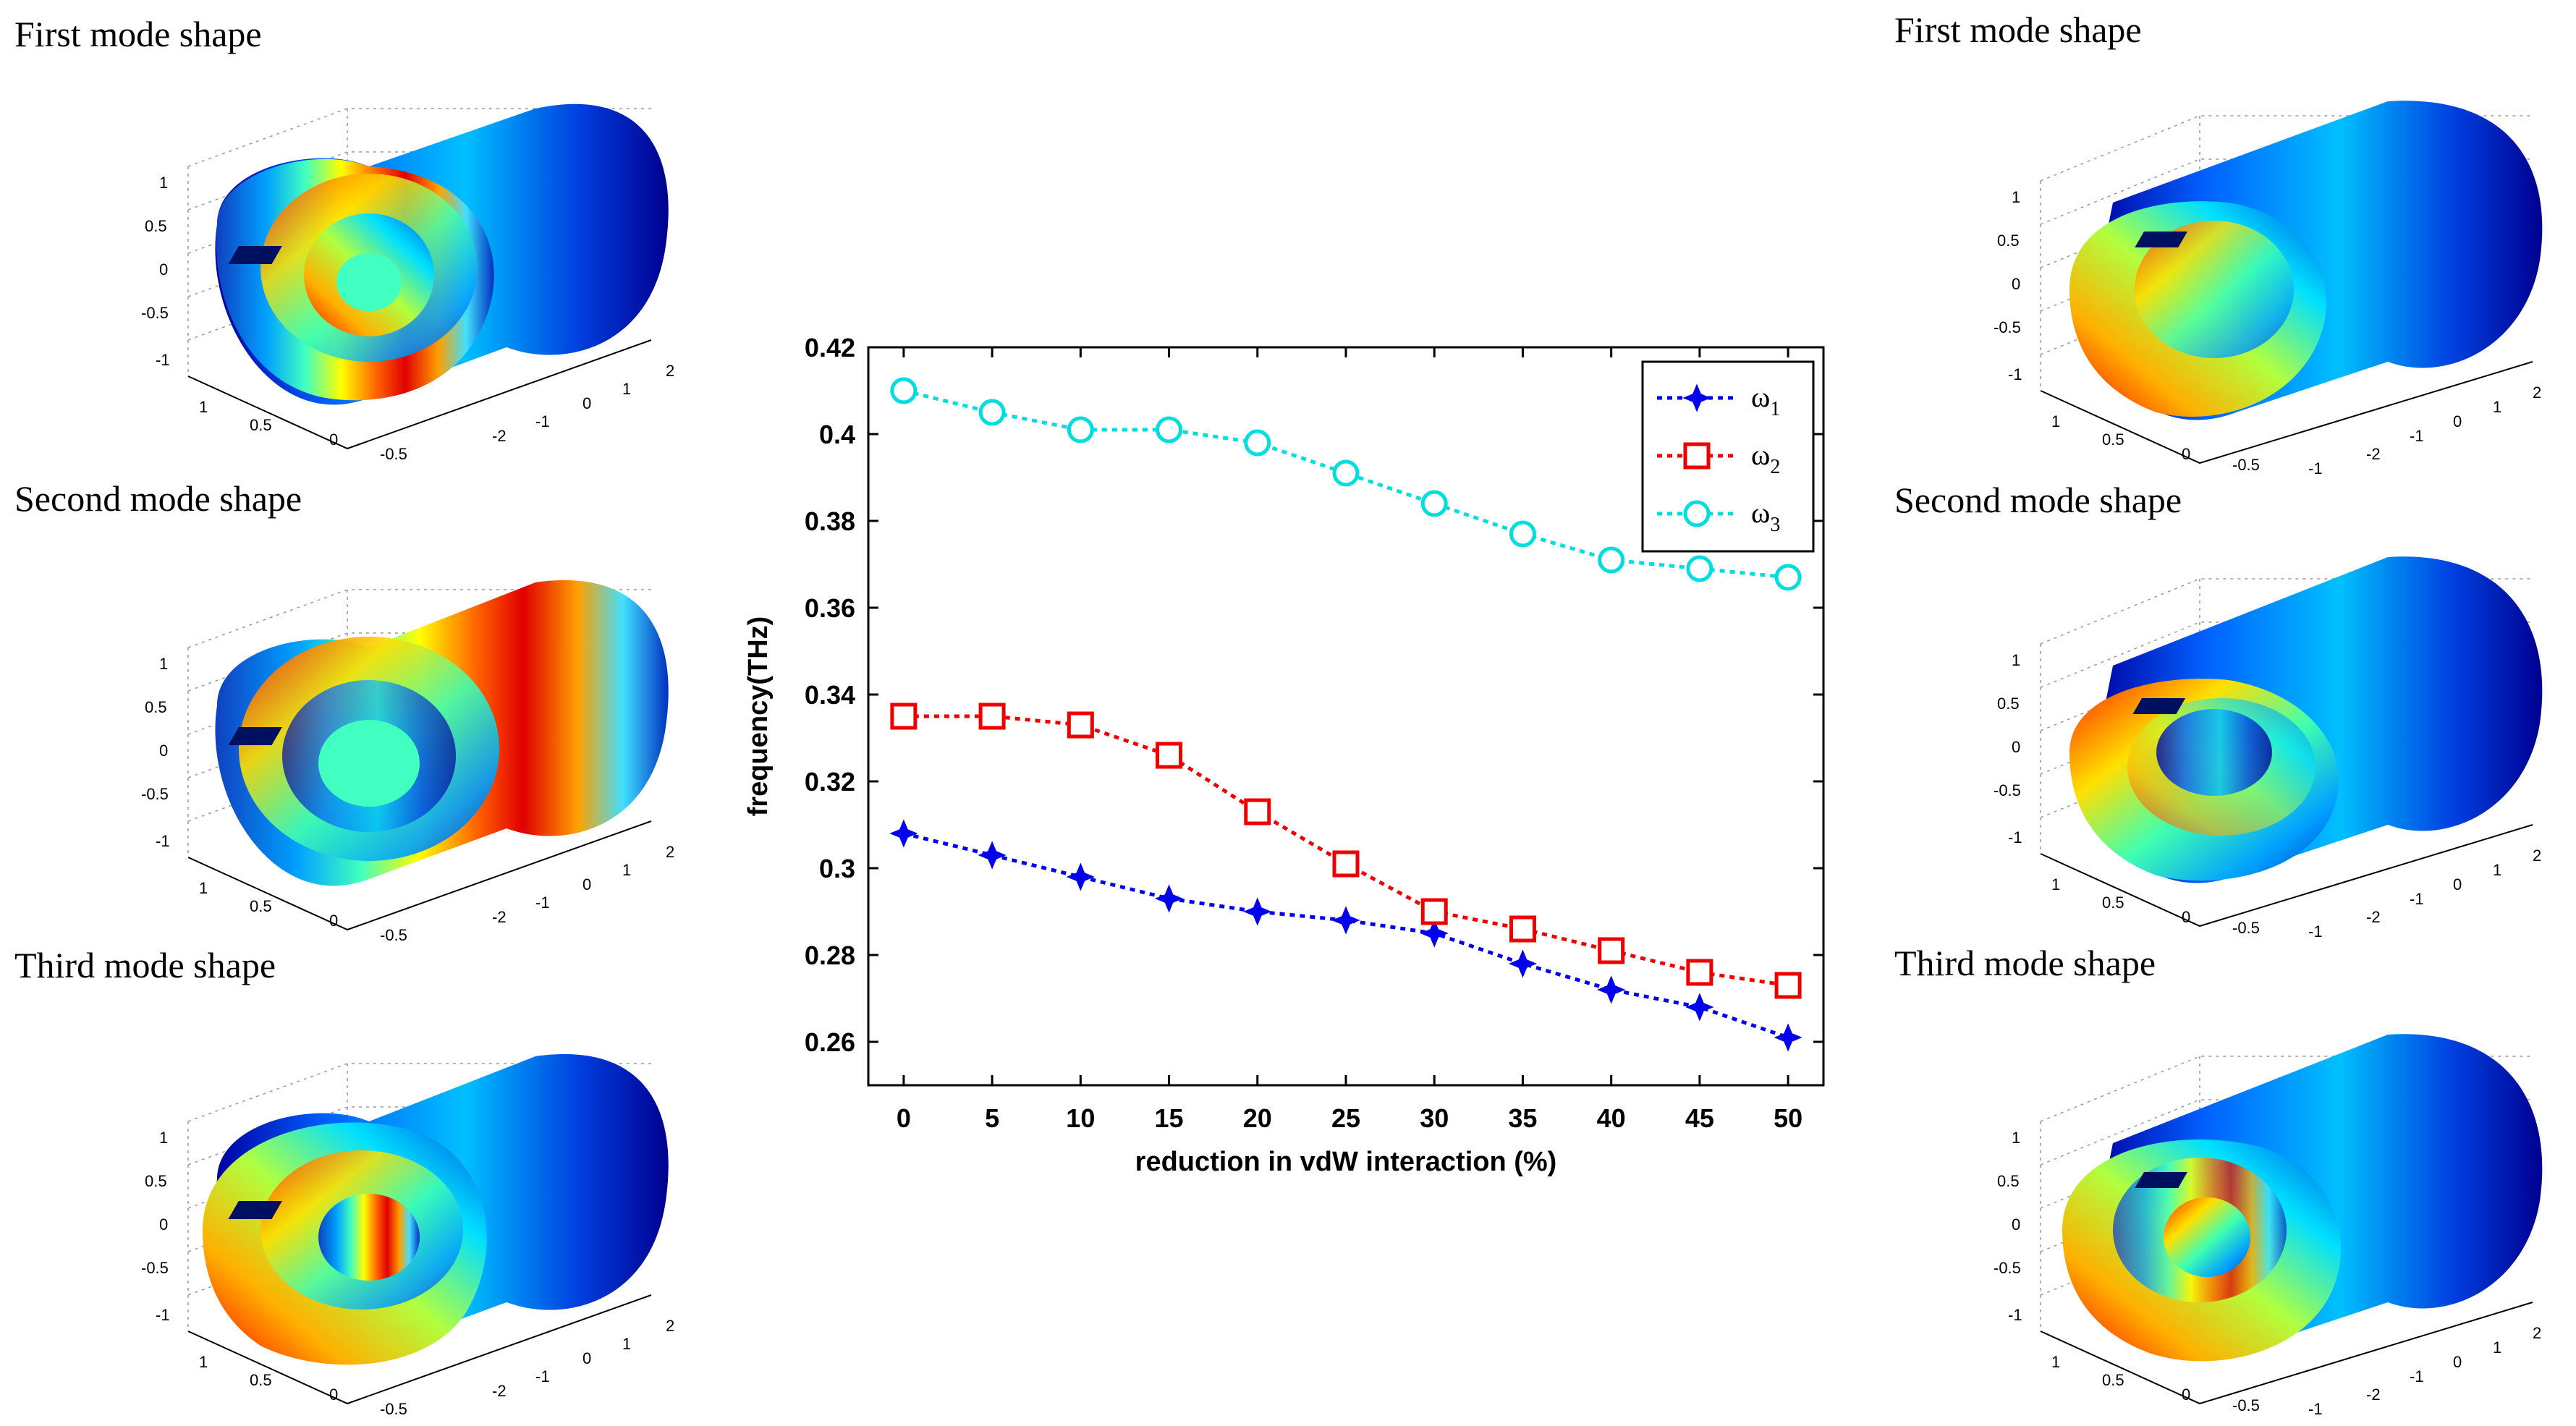 This screenshot has width=2576, height=1426. I want to click on left-mode-plot-3: 1 0.5 0 -0.5 -1 1 0.5 0 -0.5 2 1 0 -1 -2, so click(407, 1235).